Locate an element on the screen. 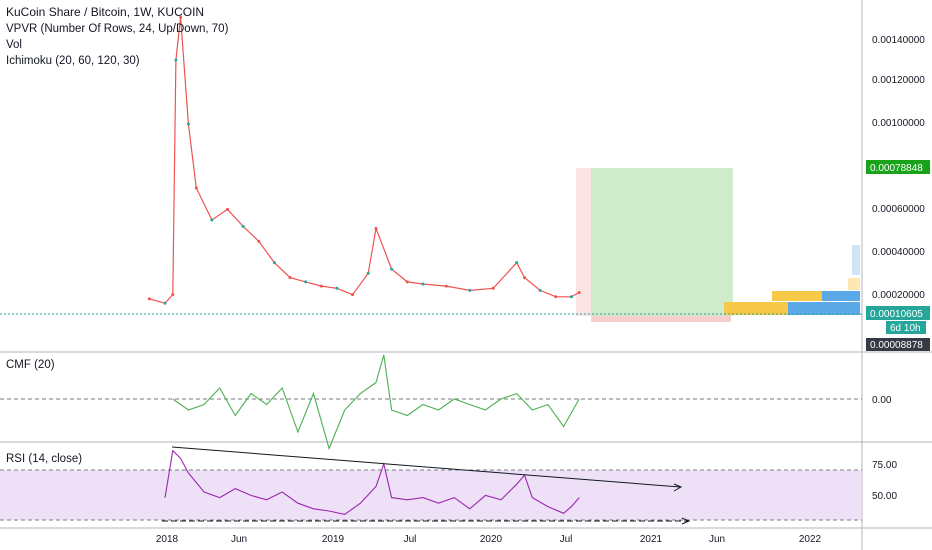 The width and height of the screenshot is (932, 550). last-price-text: 0.00010605 is located at coordinates (896, 314).